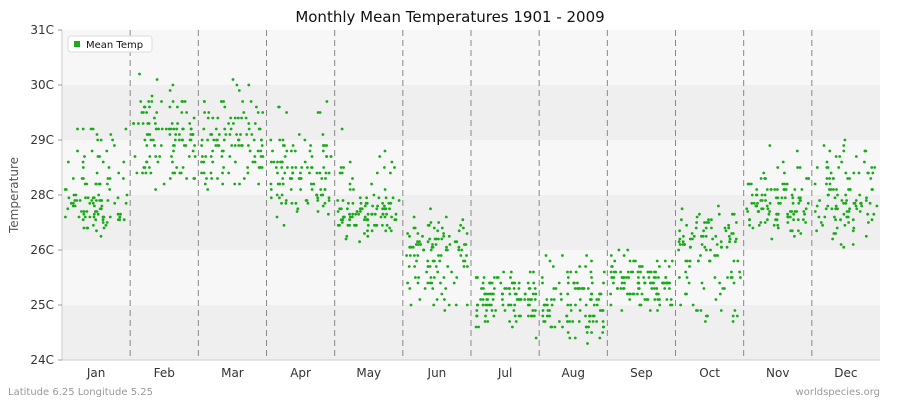  What do you see at coordinates (504, 373) in the screenshot?
I see `x-tick-label: Jul` at bounding box center [504, 373].